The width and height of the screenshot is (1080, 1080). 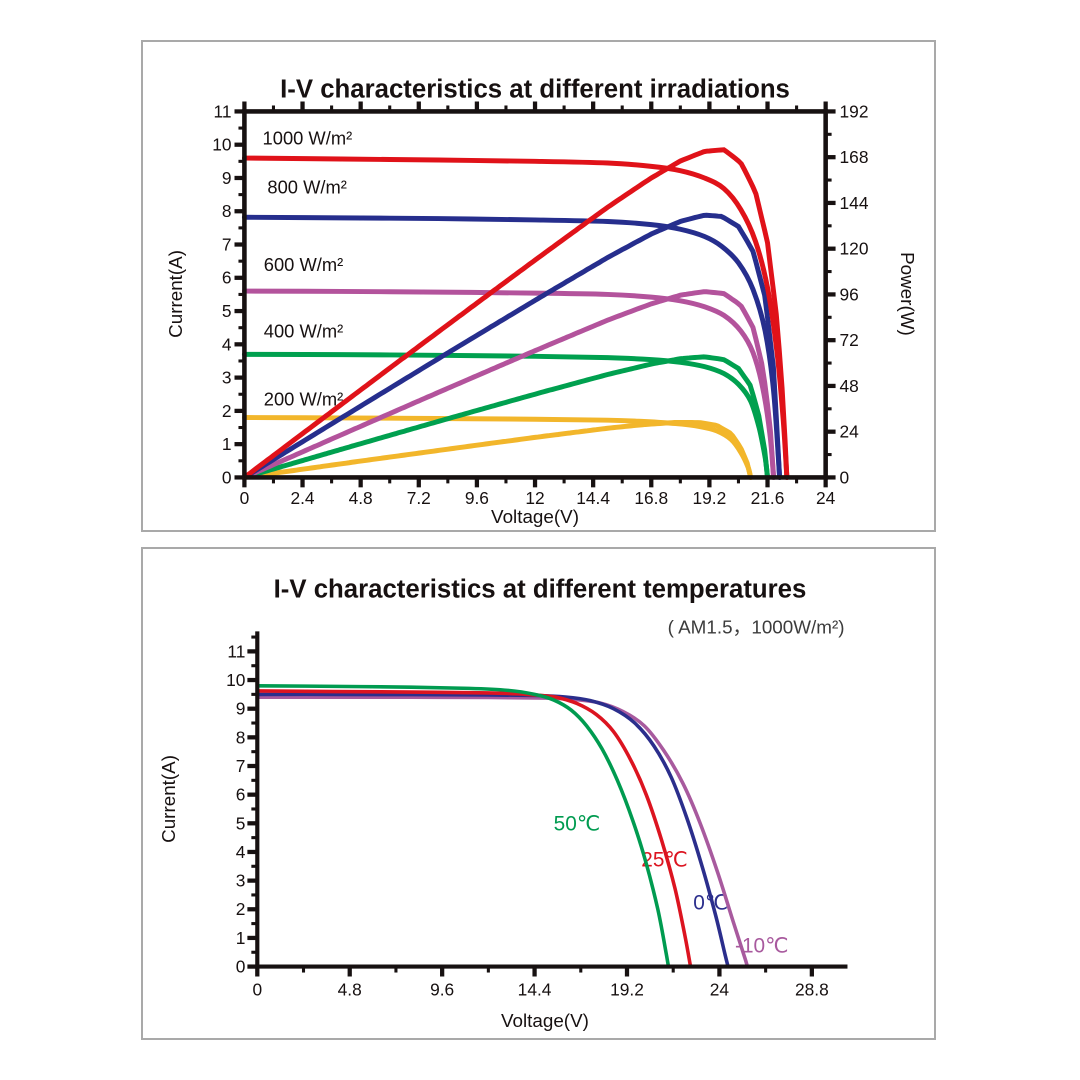 I want to click on series-label: 50℃, so click(x=577, y=824).